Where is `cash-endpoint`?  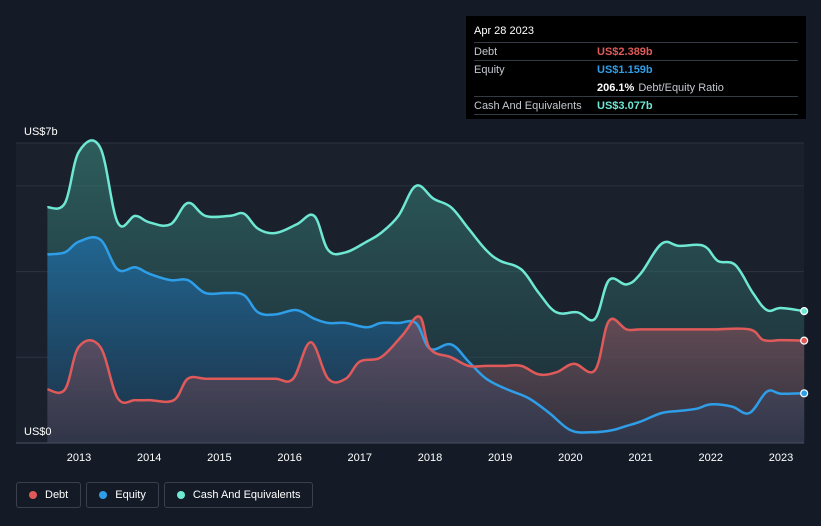 cash-endpoint is located at coordinates (804, 311).